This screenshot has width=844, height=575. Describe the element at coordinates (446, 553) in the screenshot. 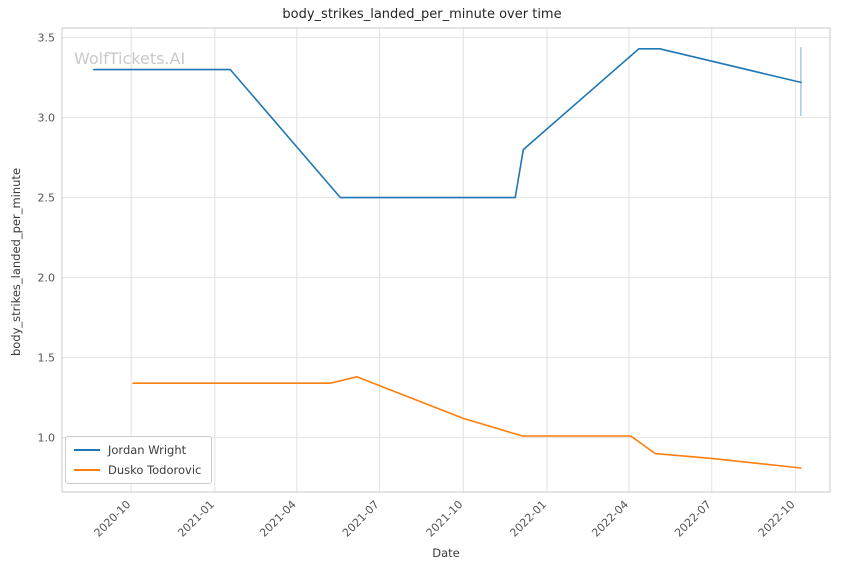

I see `x-axis-label: Date` at that location.